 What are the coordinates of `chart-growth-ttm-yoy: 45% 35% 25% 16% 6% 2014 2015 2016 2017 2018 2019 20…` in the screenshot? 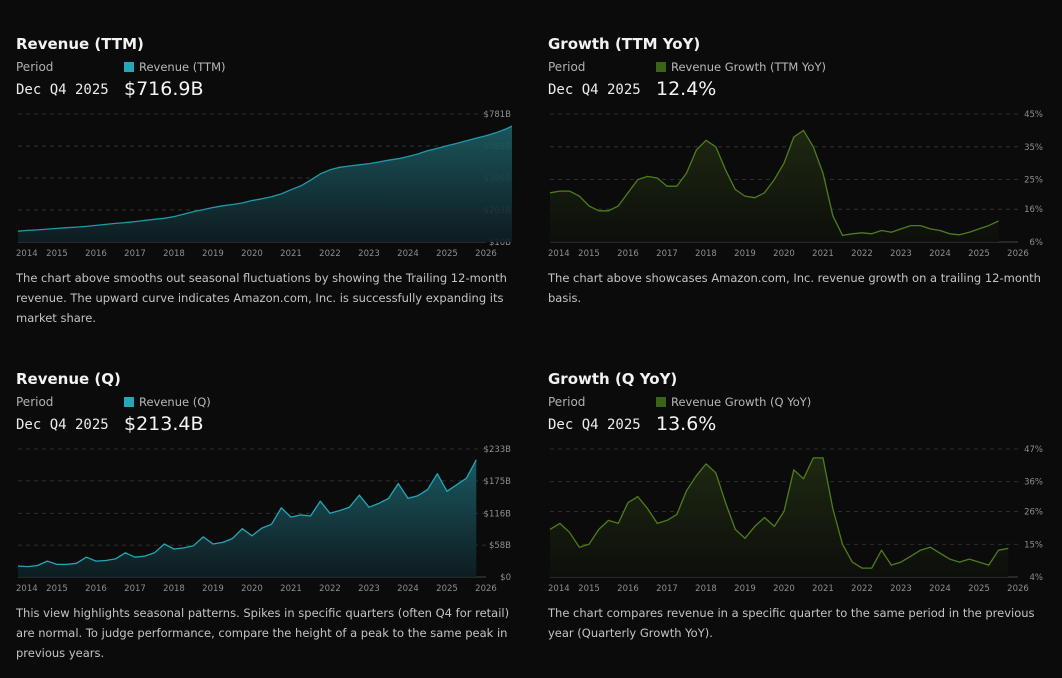 It's located at (796, 183).